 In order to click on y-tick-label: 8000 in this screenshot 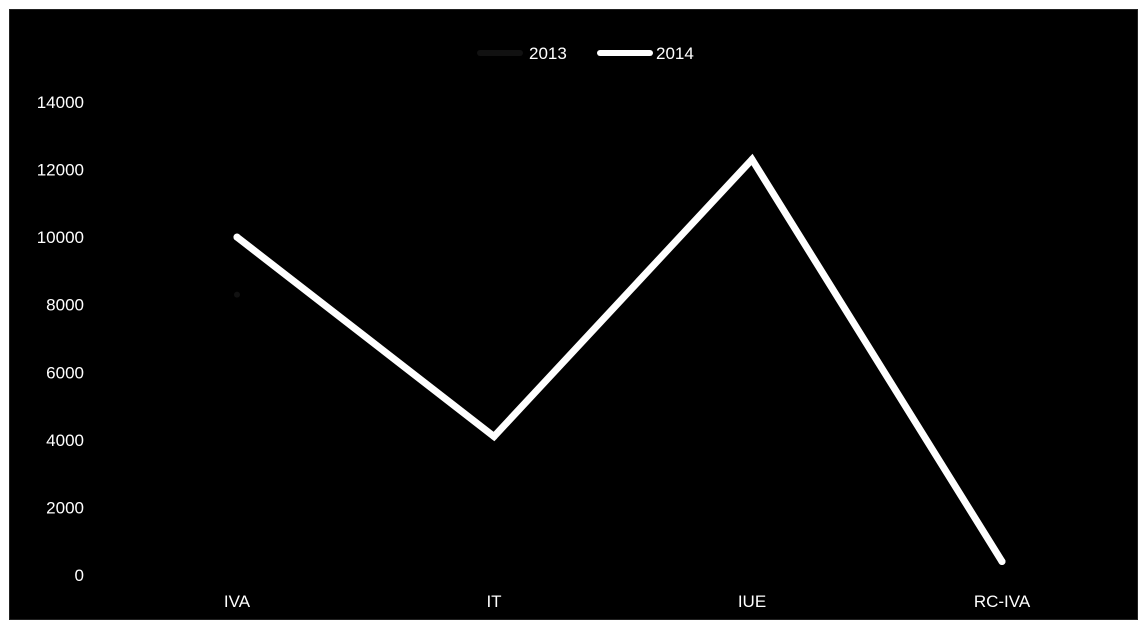, I will do `click(65, 305)`.